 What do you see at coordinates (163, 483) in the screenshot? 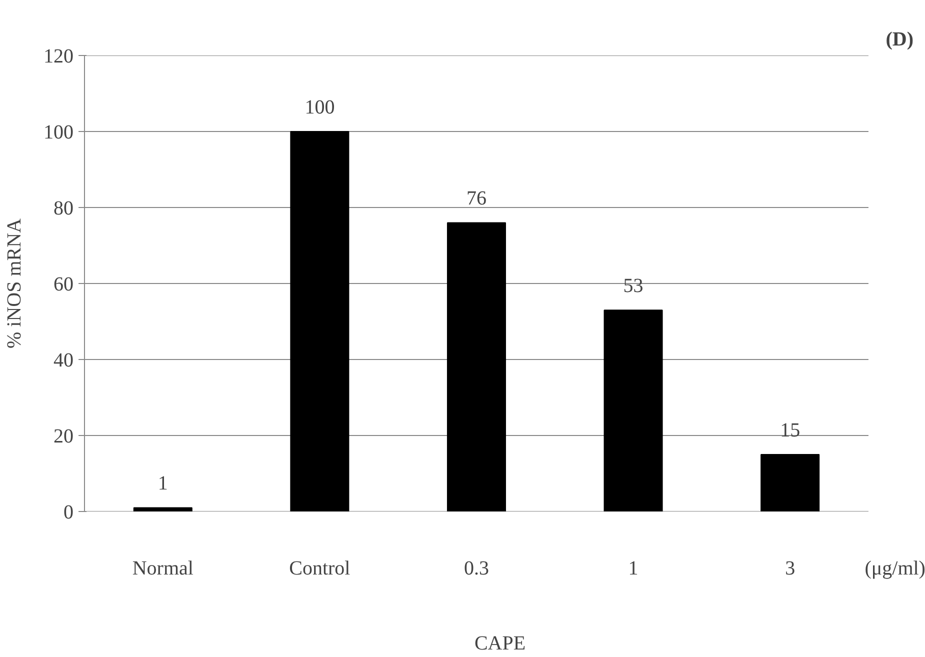
I see `data-label: 1` at bounding box center [163, 483].